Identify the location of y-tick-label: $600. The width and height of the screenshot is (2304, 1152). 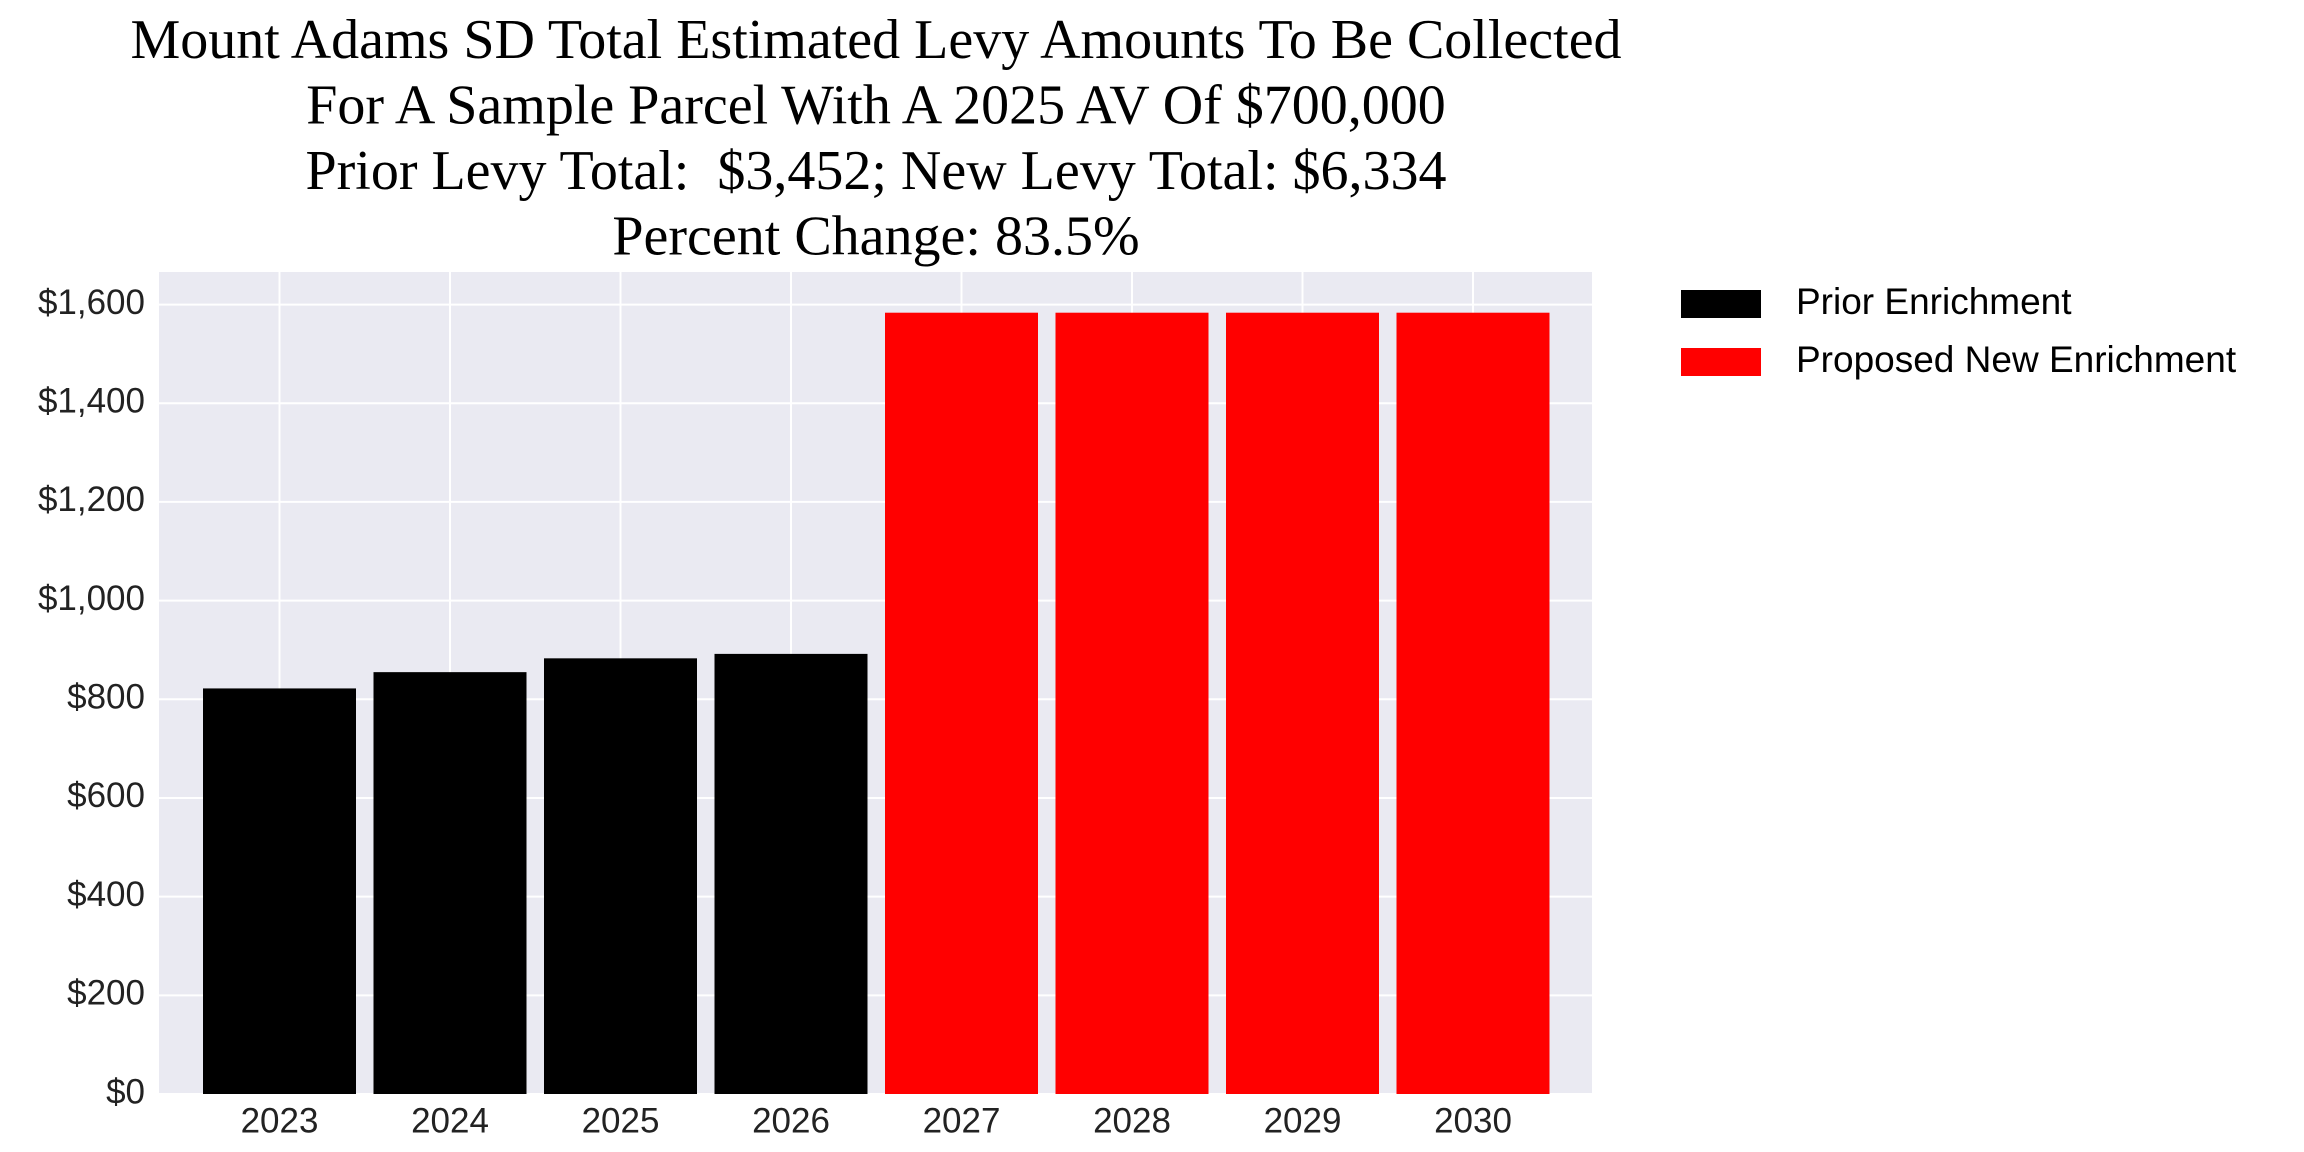
(106, 795).